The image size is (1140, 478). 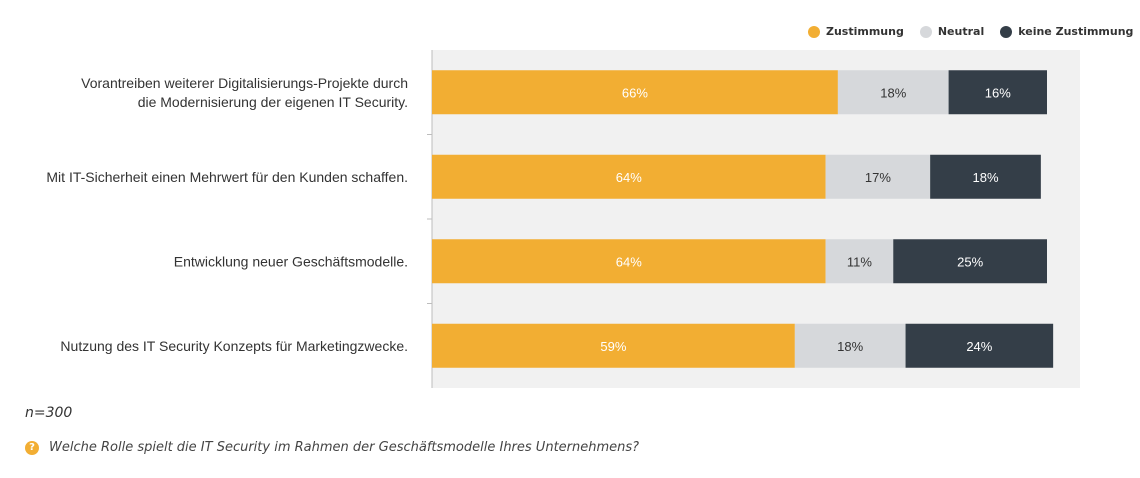 I want to click on sample-size-note: n=300, so click(x=49, y=413).